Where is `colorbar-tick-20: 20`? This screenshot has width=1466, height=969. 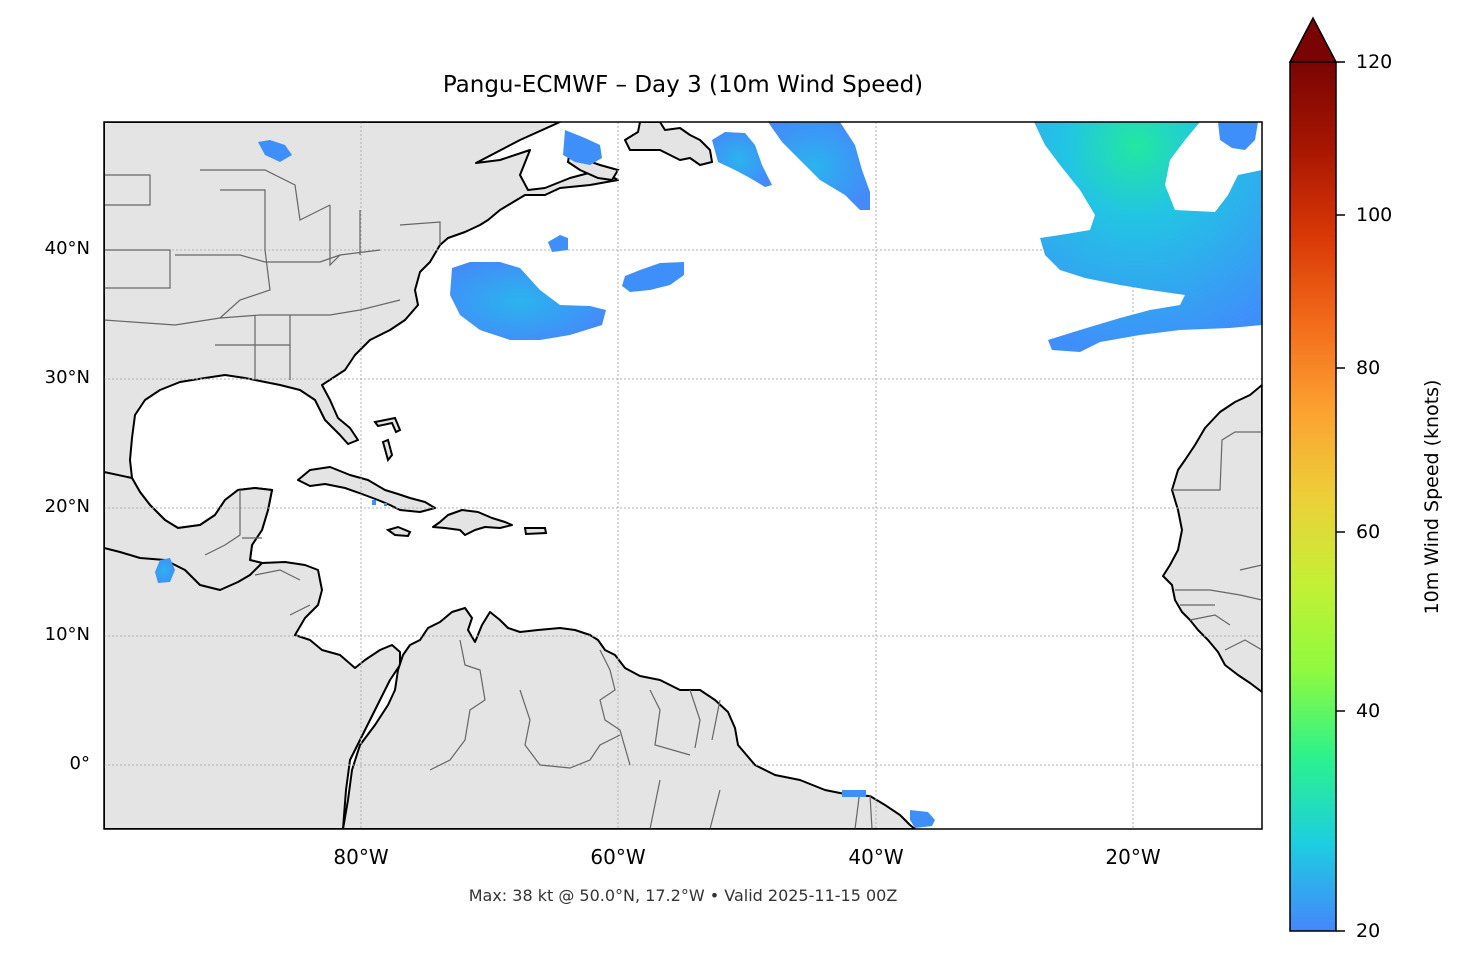 colorbar-tick-20: 20 is located at coordinates (1368, 931).